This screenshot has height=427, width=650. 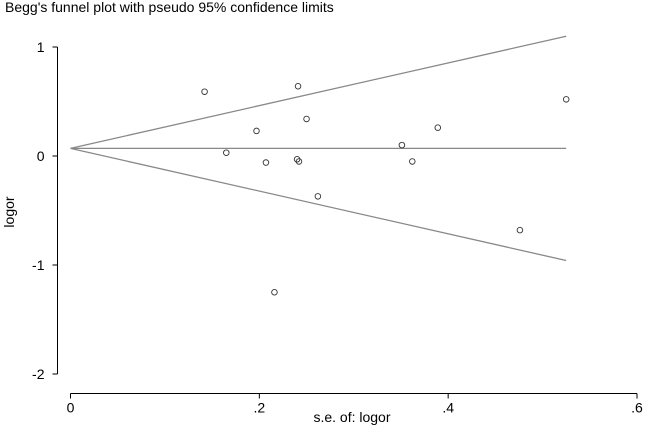 What do you see at coordinates (9, 211) in the screenshot?
I see `y-axis-label: logor` at bounding box center [9, 211].